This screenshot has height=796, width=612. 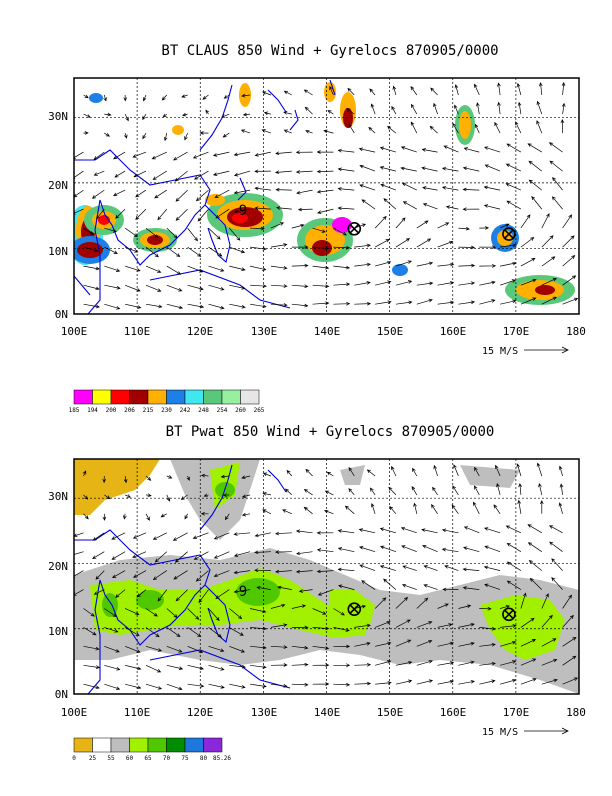 What do you see at coordinates (525, 351) in the screenshot?
I see `top-reference-vector: 15 M/S` at bounding box center [525, 351].